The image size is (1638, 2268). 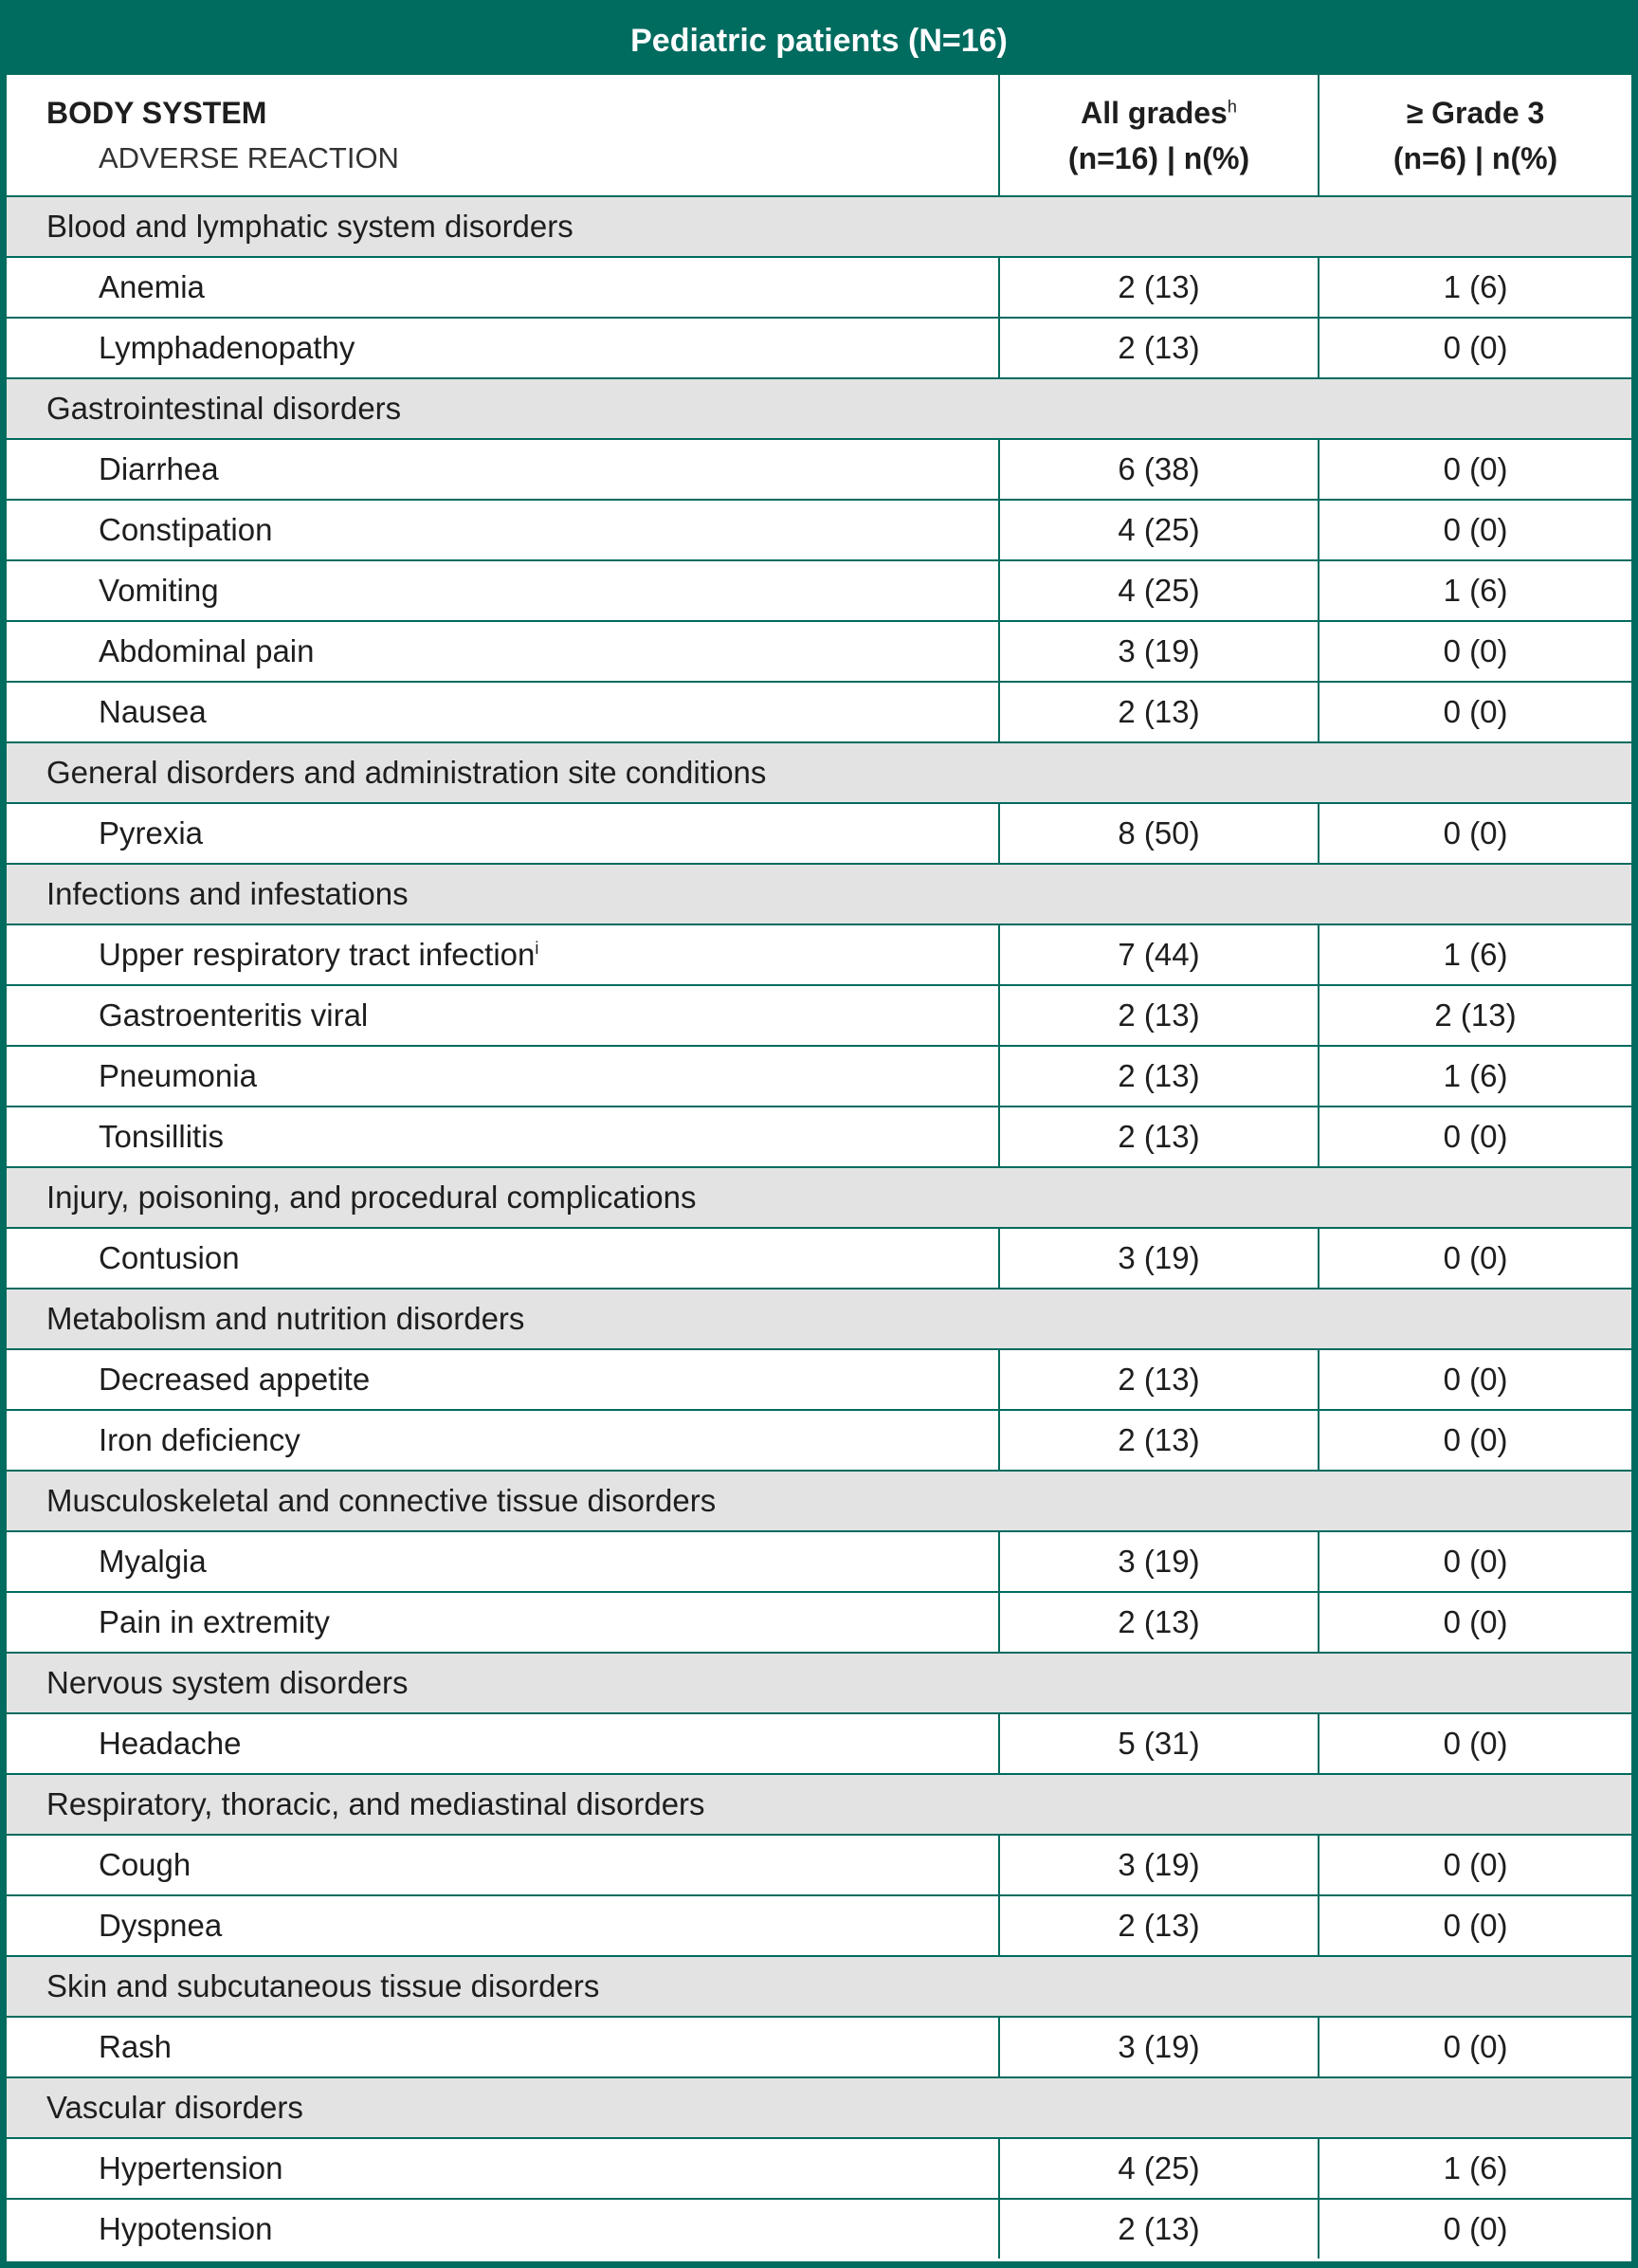 What do you see at coordinates (159, 469) in the screenshot?
I see `adverse-reaction-name: Diarrhea` at bounding box center [159, 469].